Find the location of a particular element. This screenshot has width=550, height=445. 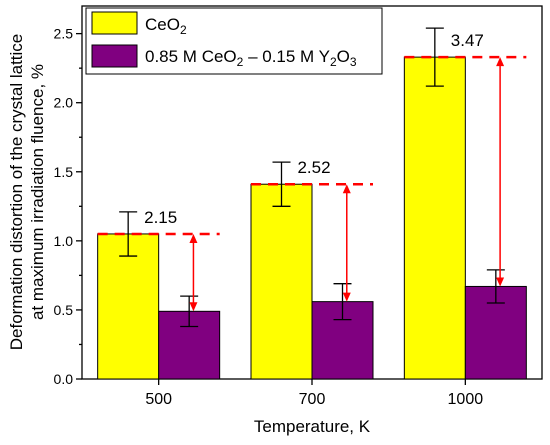

ratio-label-1000: 3.47 is located at coordinates (467, 40).